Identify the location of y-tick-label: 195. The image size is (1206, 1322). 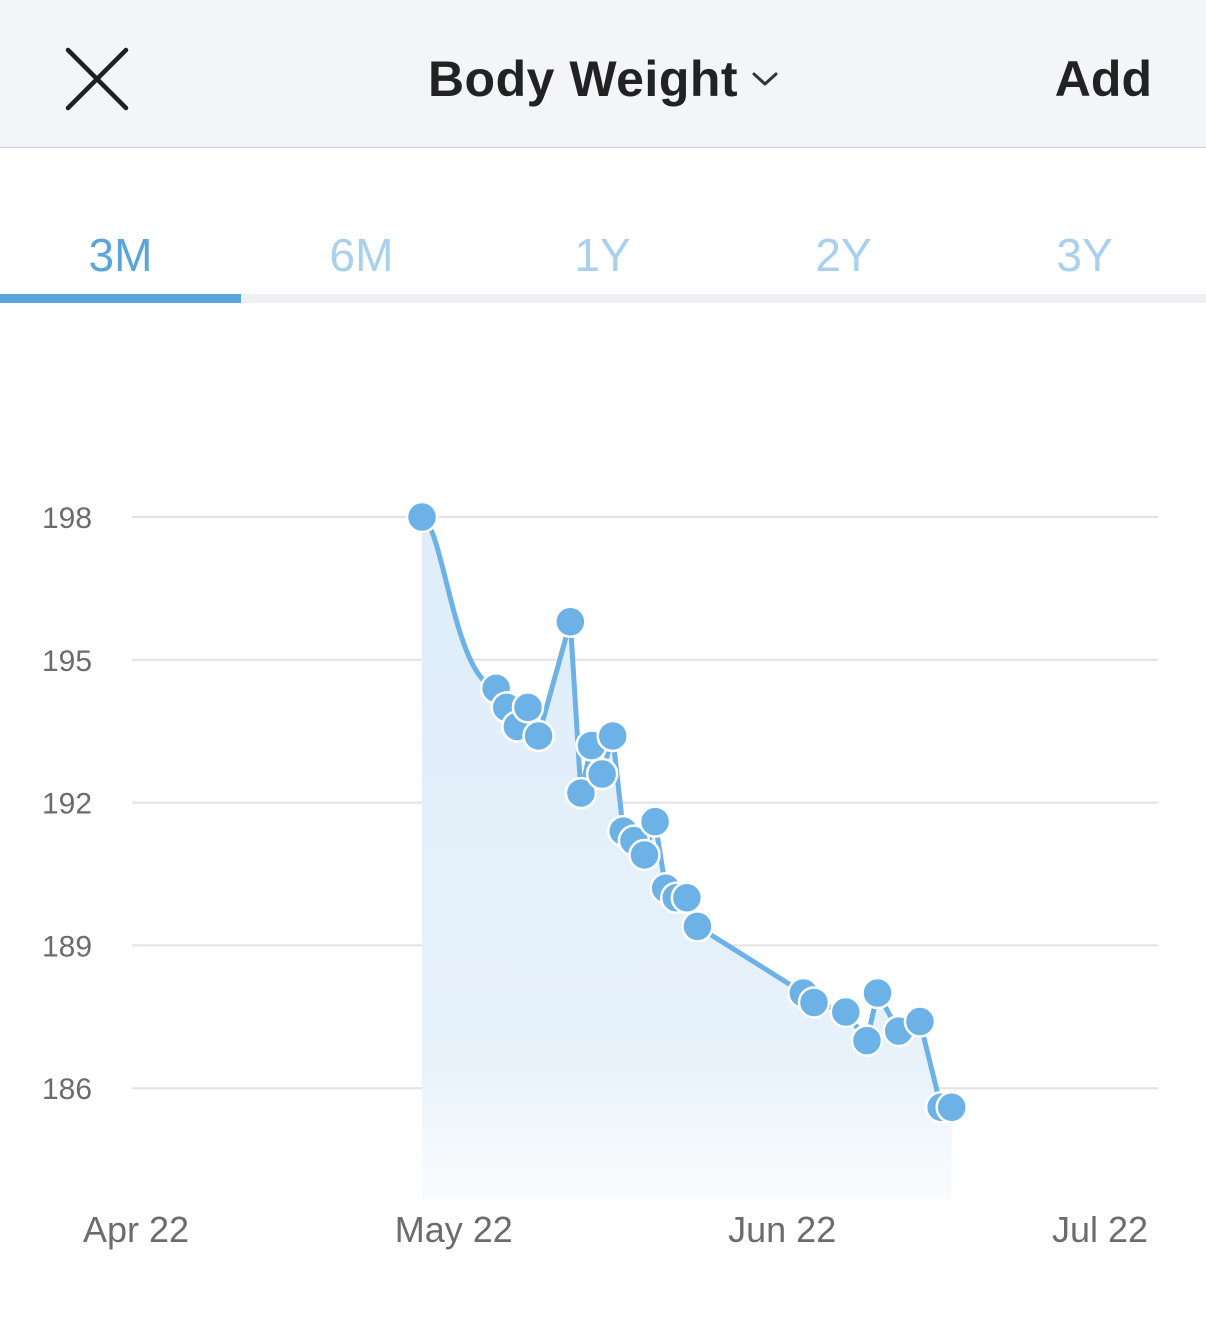
(67, 661).